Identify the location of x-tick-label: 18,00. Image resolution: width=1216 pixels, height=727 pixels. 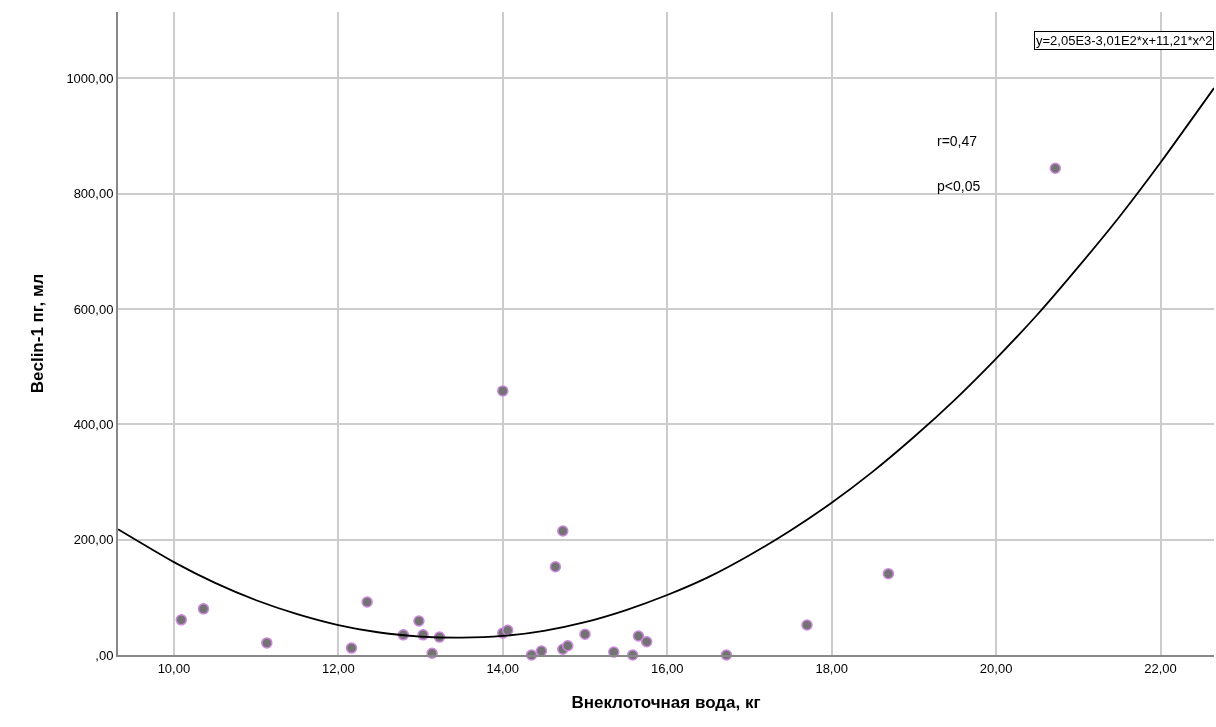
(831, 668).